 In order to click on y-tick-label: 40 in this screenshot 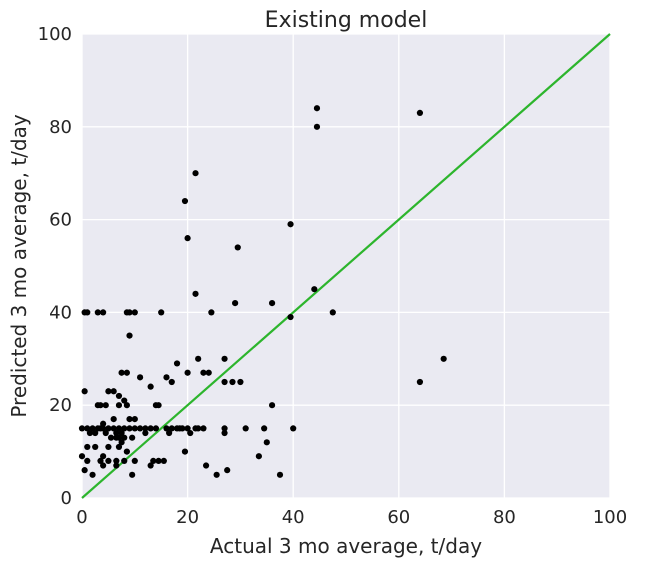, I will do `click(60, 312)`.